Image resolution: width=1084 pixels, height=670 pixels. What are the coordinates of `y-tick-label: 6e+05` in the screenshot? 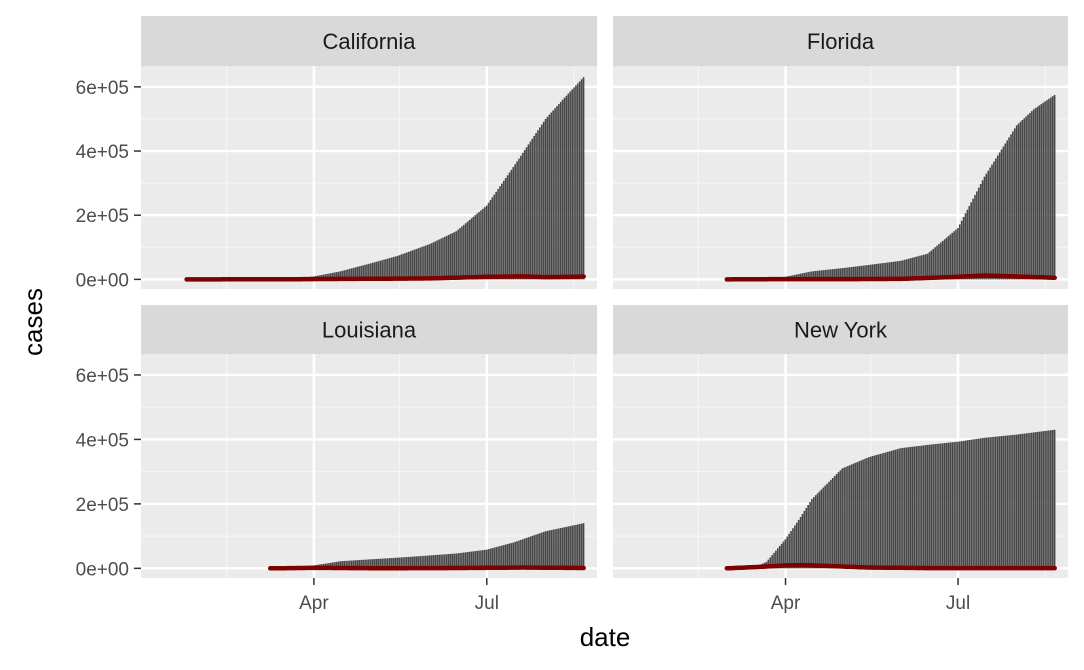 It's located at (102, 88).